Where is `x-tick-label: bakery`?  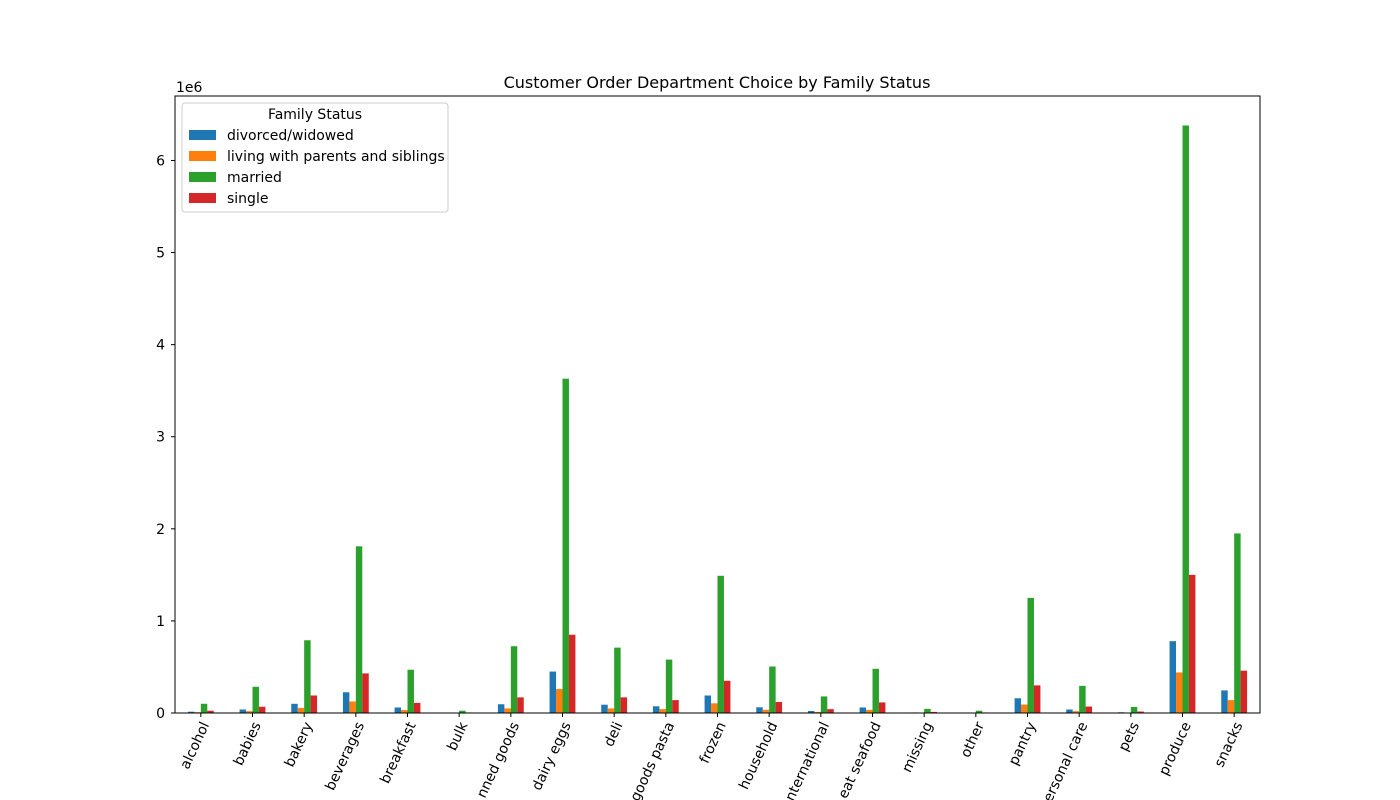
x-tick-label: bakery is located at coordinates (299, 745).